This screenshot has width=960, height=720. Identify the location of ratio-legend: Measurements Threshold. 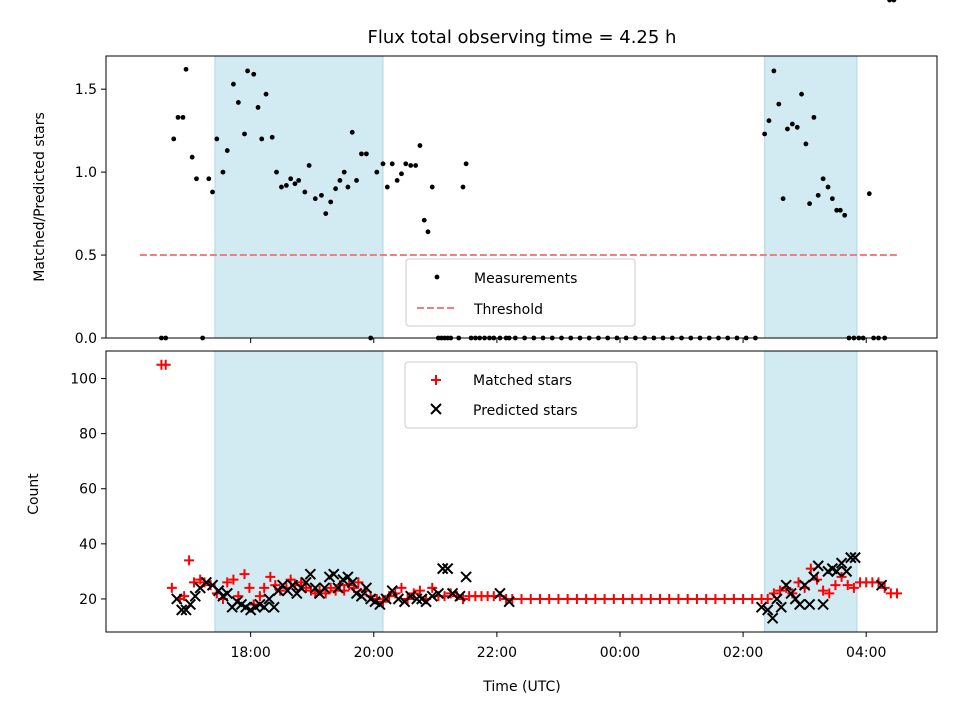
(520, 292).